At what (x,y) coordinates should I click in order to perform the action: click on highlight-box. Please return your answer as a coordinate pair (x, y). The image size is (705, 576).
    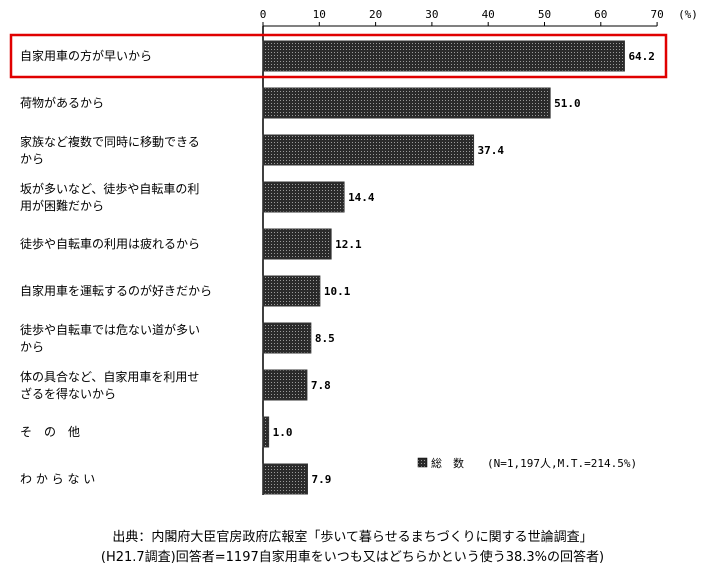
    Looking at the image, I should click on (338, 56).